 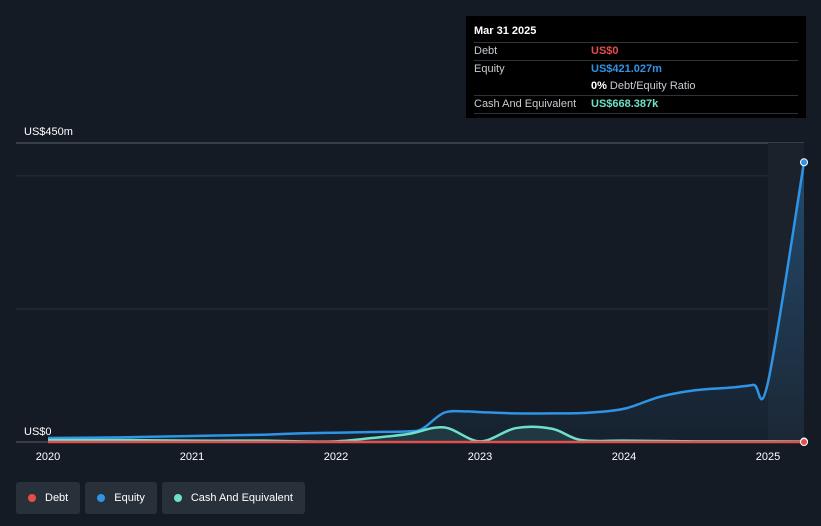 I want to click on chart-legend: Debt Equity Cash And Equivalent, so click(x=160, y=498).